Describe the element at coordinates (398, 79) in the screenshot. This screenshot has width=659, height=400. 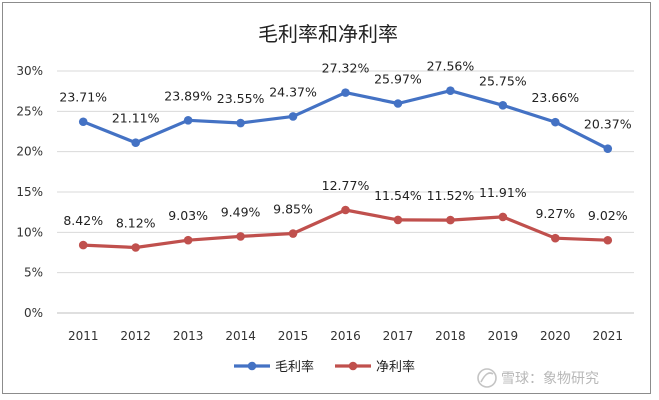
I see `data-label: 25.97%` at that location.